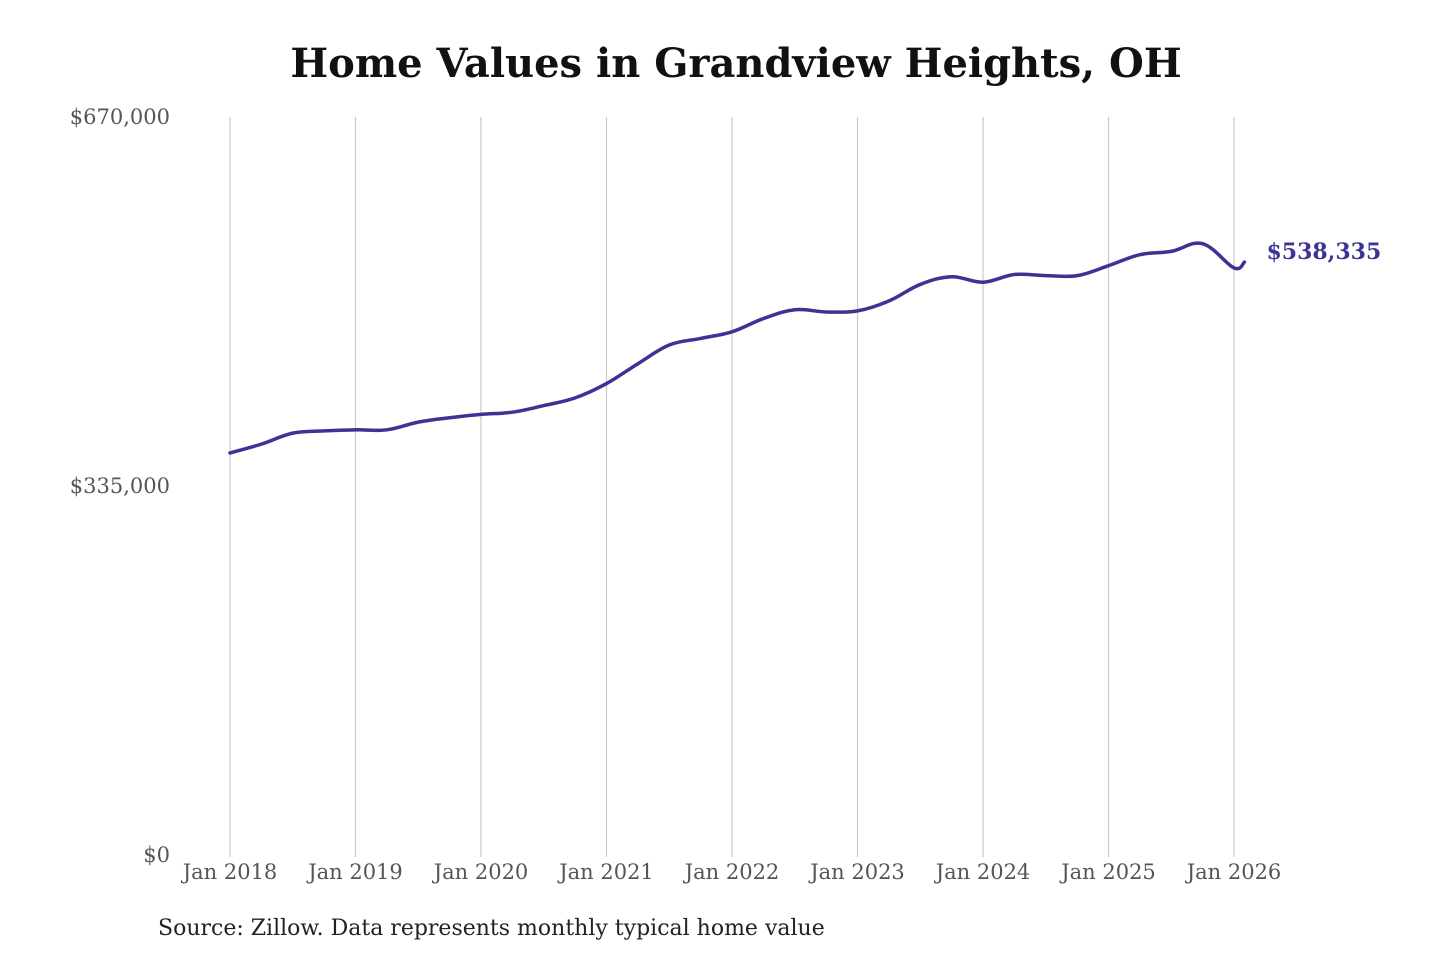 Image resolution: width=1440 pixels, height=960 pixels. Describe the element at coordinates (982, 872) in the screenshot. I see `x-tick-label: Jan 2024` at that location.